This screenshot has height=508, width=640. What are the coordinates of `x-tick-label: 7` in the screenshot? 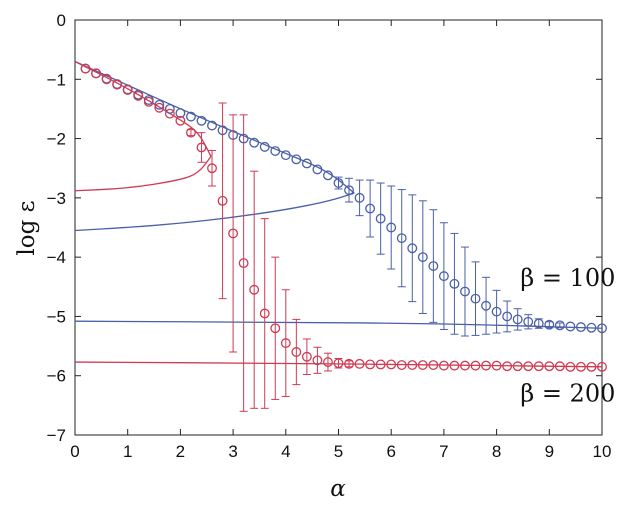 It's located at (443, 451).